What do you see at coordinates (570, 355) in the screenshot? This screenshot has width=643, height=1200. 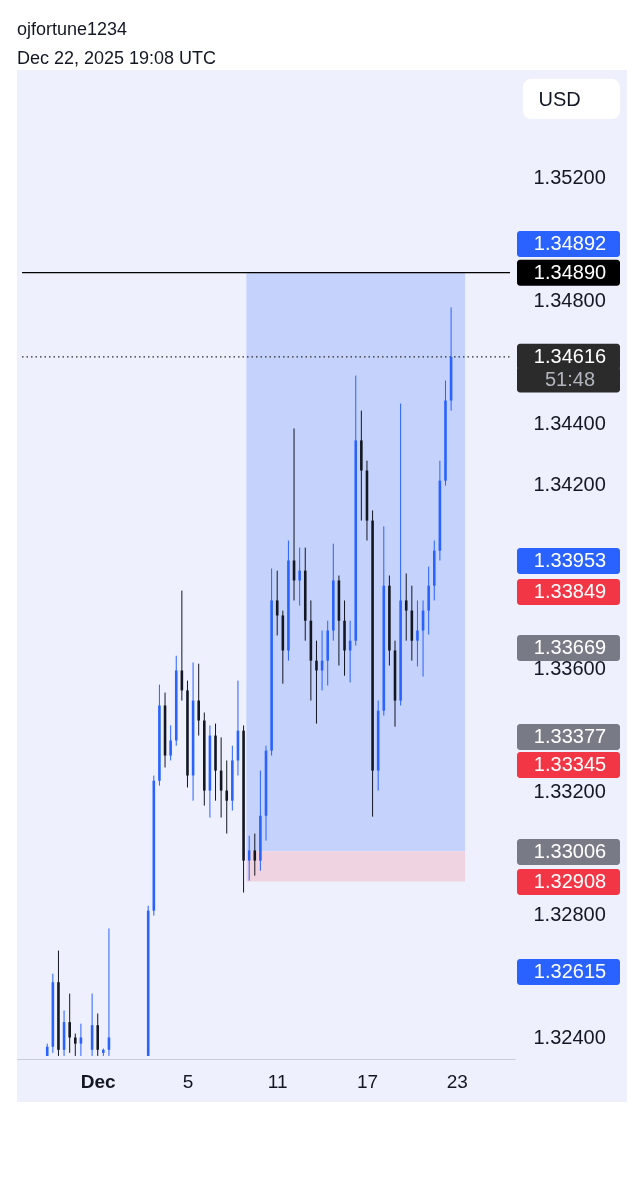 I see `ref-line-label: 1.34616` at bounding box center [570, 355].